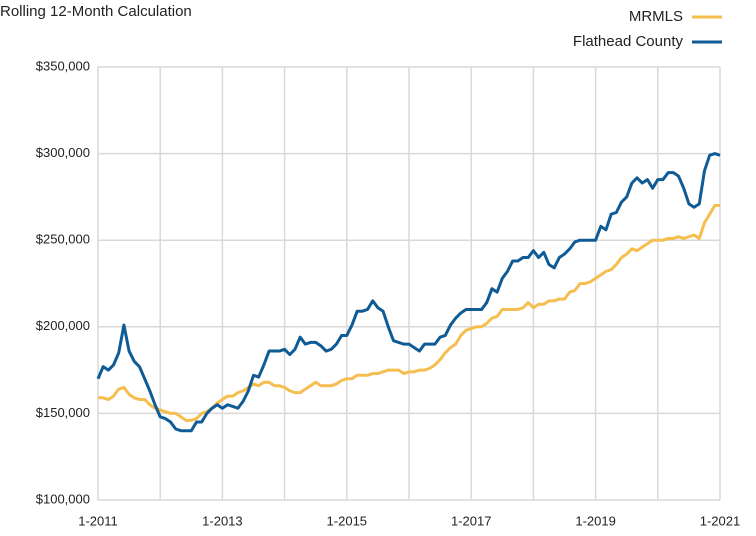 The image size is (756, 536). What do you see at coordinates (96, 11) in the screenshot?
I see `chart-title: Rolling 12-Month Calculation` at bounding box center [96, 11].